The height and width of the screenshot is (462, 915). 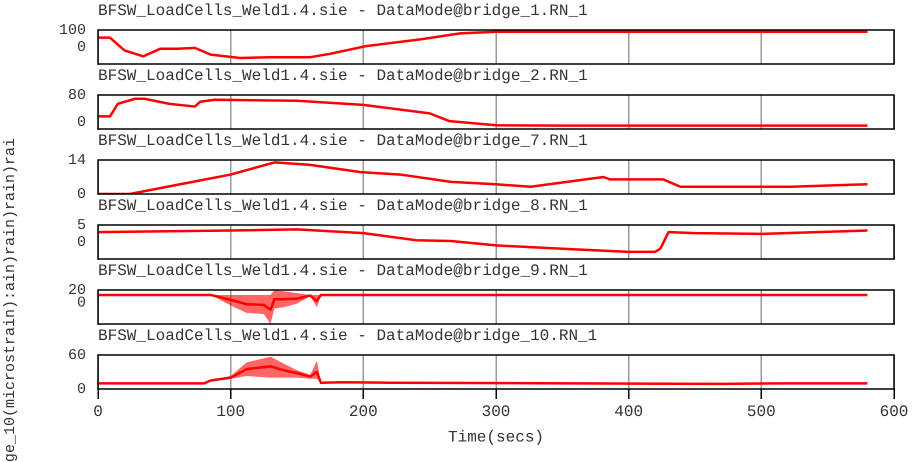 I want to click on chart-title: BFSW_LoadCells_Weld1.4.sie - DataMode@bridge_1.RN_1, so click(x=343, y=11).